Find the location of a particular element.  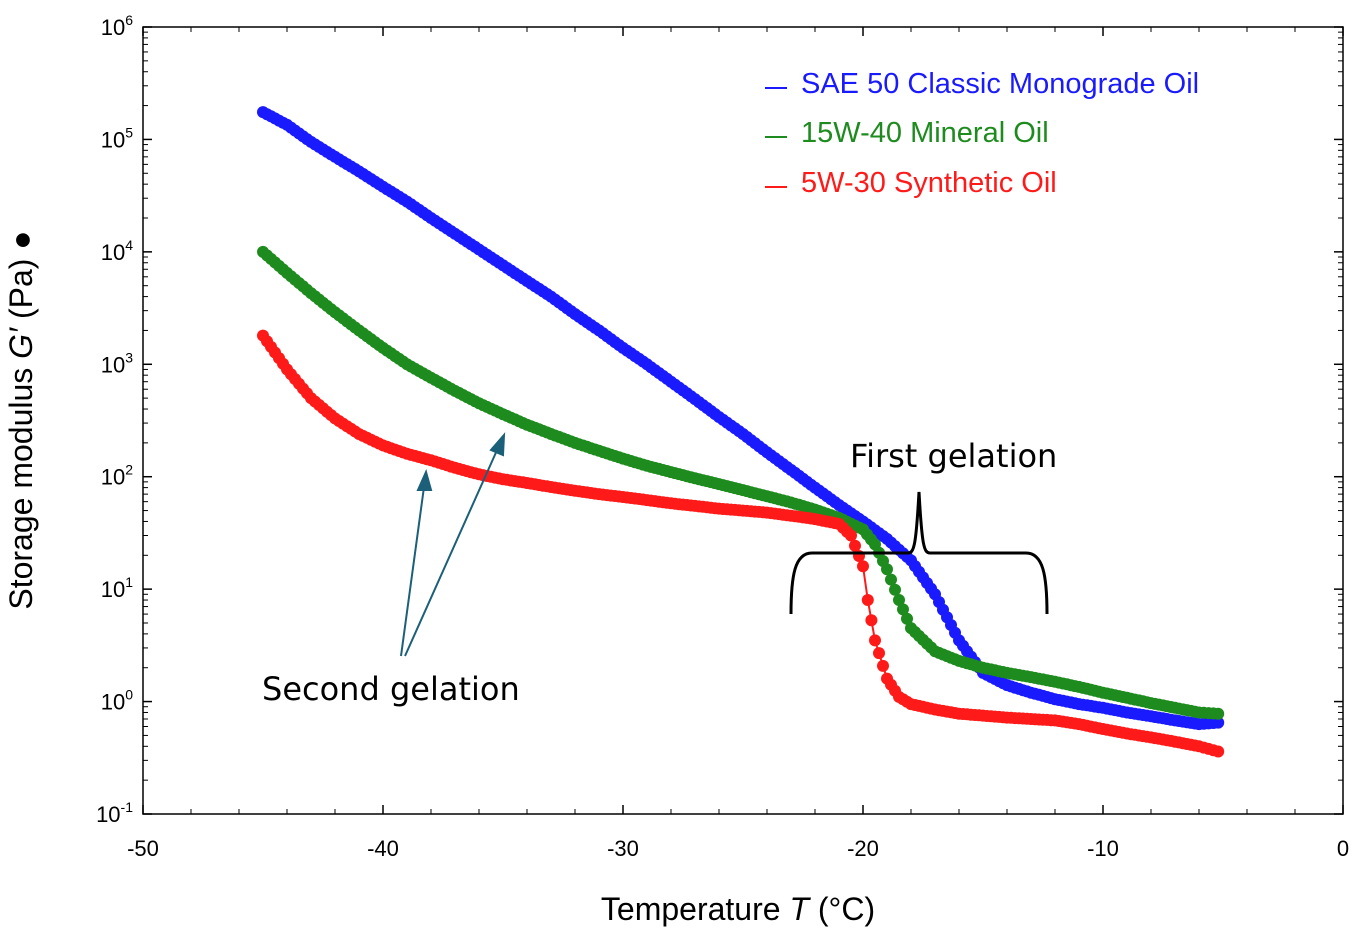

legend-label-sae50: SAE 50 Classic Monograde Oil is located at coordinates (1000, 84).